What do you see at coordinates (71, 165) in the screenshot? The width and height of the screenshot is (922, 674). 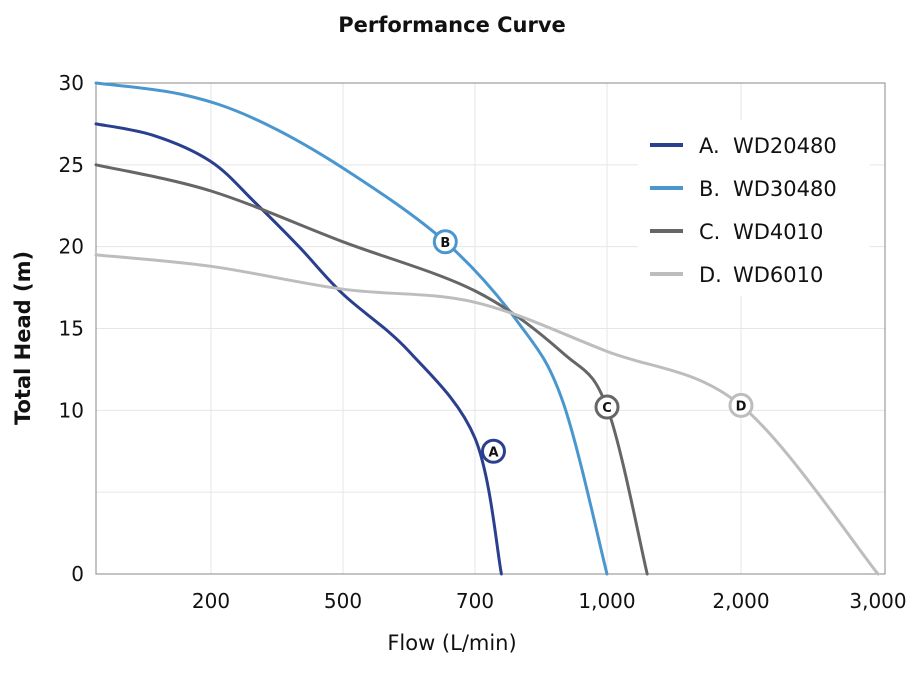 I see `y-tick-label: 25` at bounding box center [71, 165].